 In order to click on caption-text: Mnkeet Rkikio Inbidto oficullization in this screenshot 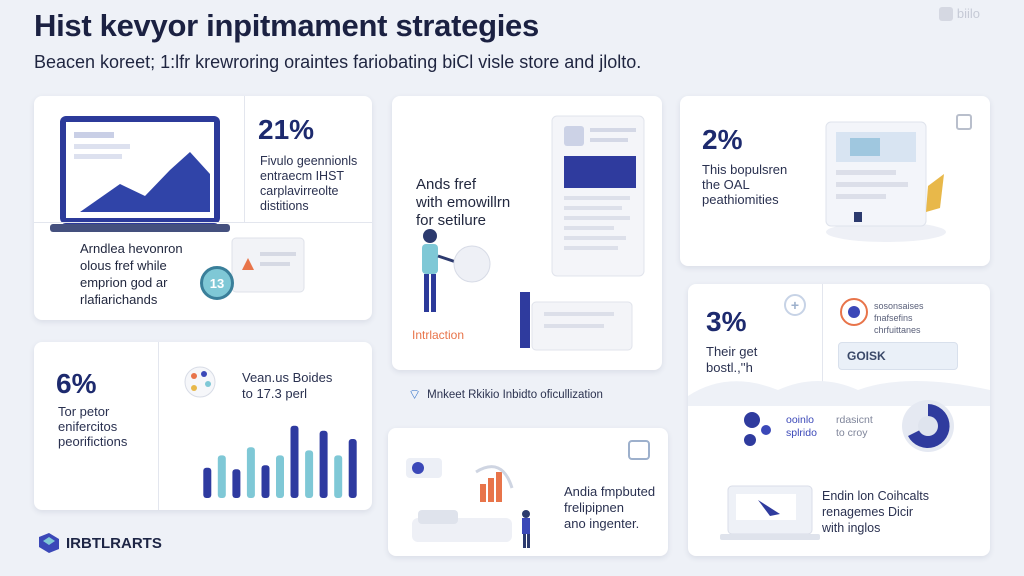, I will do `click(515, 395)`.